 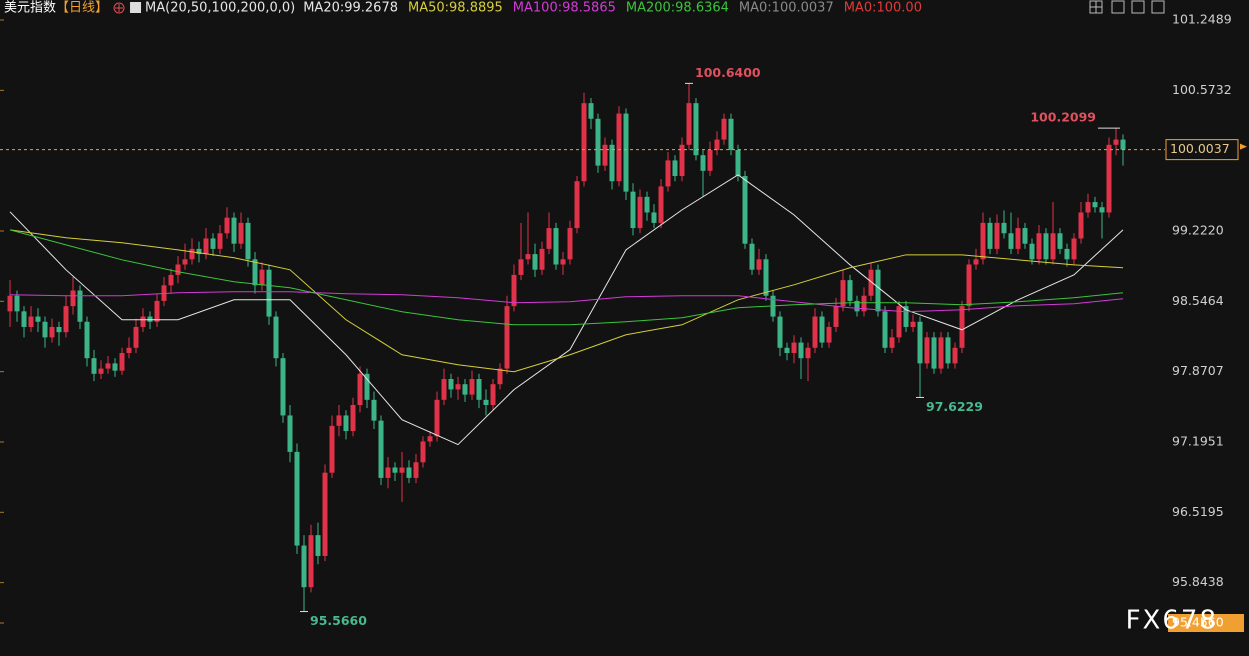 What do you see at coordinates (338, 620) in the screenshot?
I see `annotation-label: 95.5660` at bounding box center [338, 620].